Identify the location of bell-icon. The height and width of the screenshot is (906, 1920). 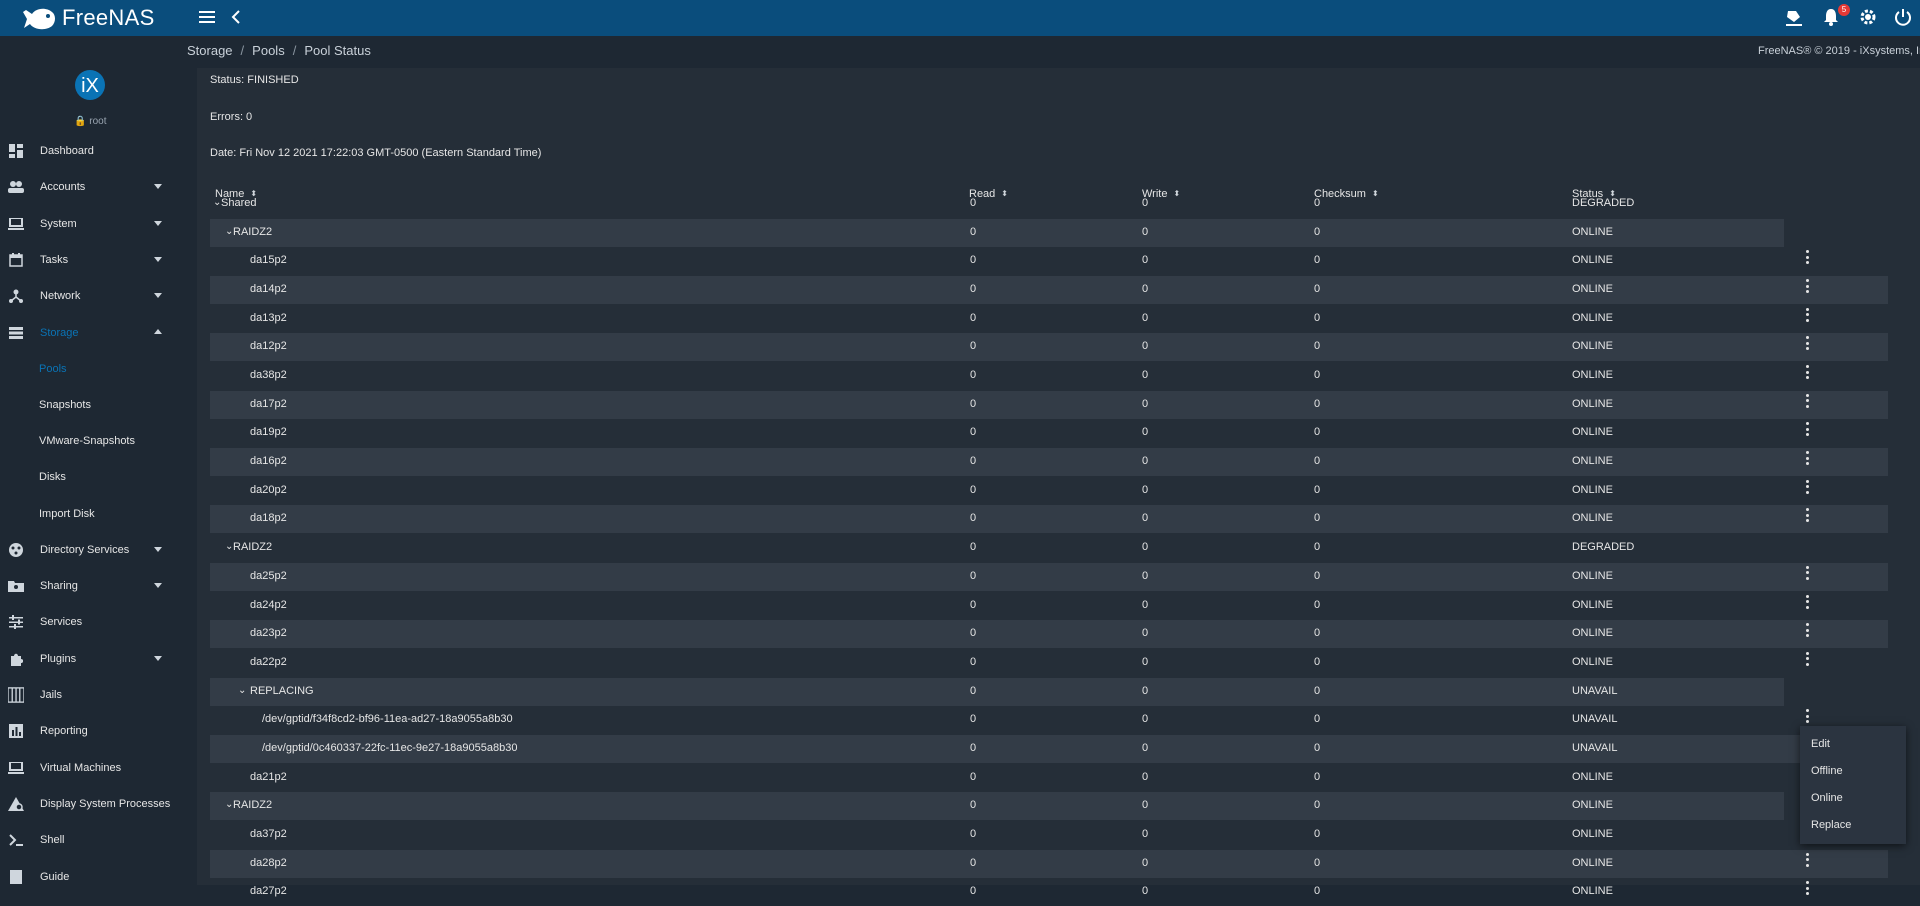
(1831, 18).